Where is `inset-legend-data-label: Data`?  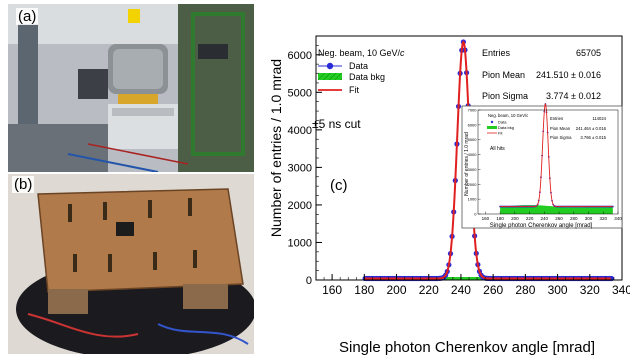 inset-legend-data-label: Data is located at coordinates (502, 122).